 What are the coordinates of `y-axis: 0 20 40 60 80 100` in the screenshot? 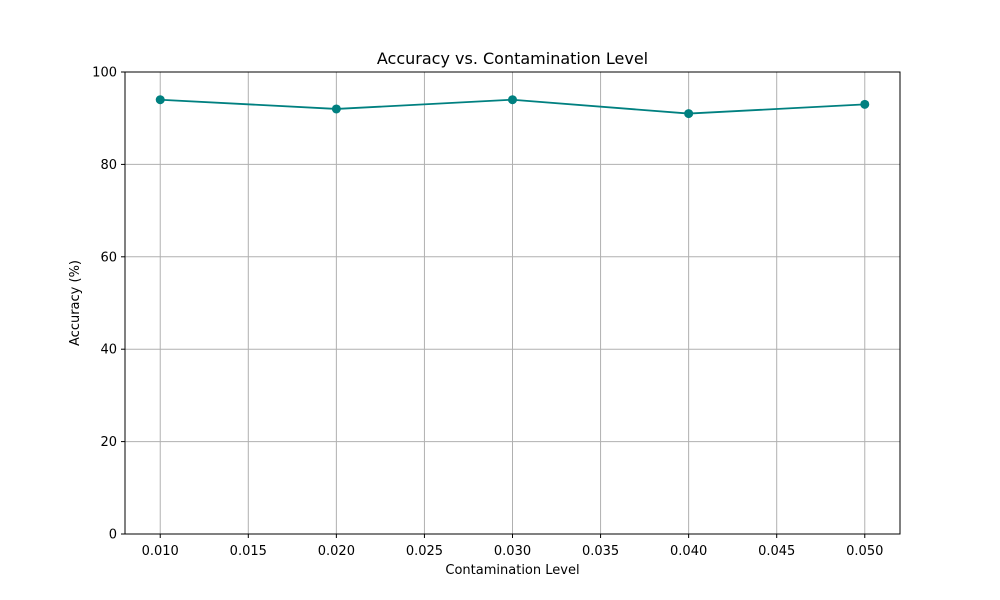 It's located at (108, 304).